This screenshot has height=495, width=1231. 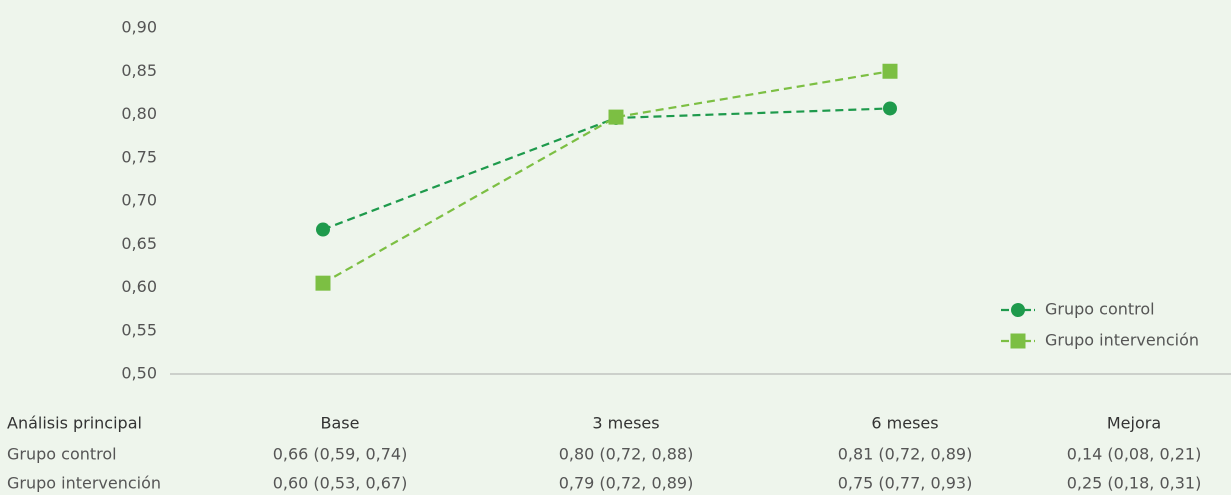 What do you see at coordinates (340, 423) in the screenshot?
I see `table-header: Base` at bounding box center [340, 423].